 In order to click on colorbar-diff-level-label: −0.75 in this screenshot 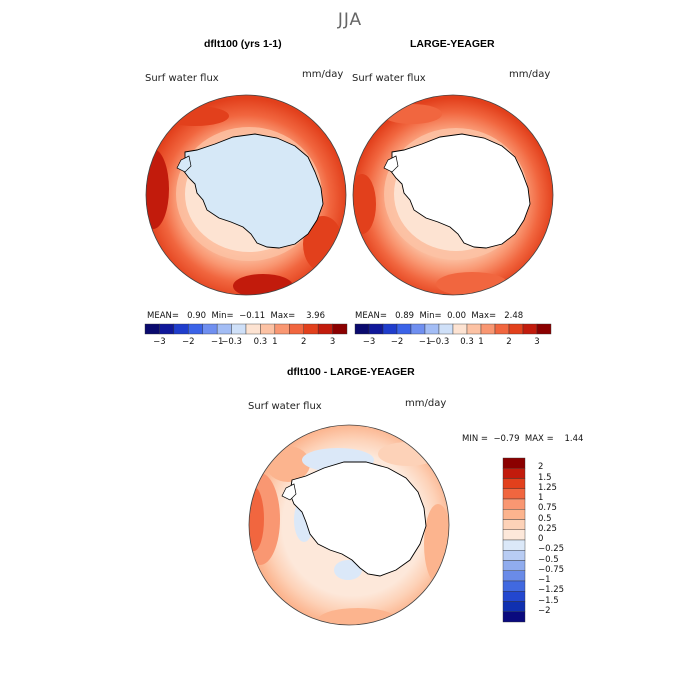, I will do `click(551, 569)`.